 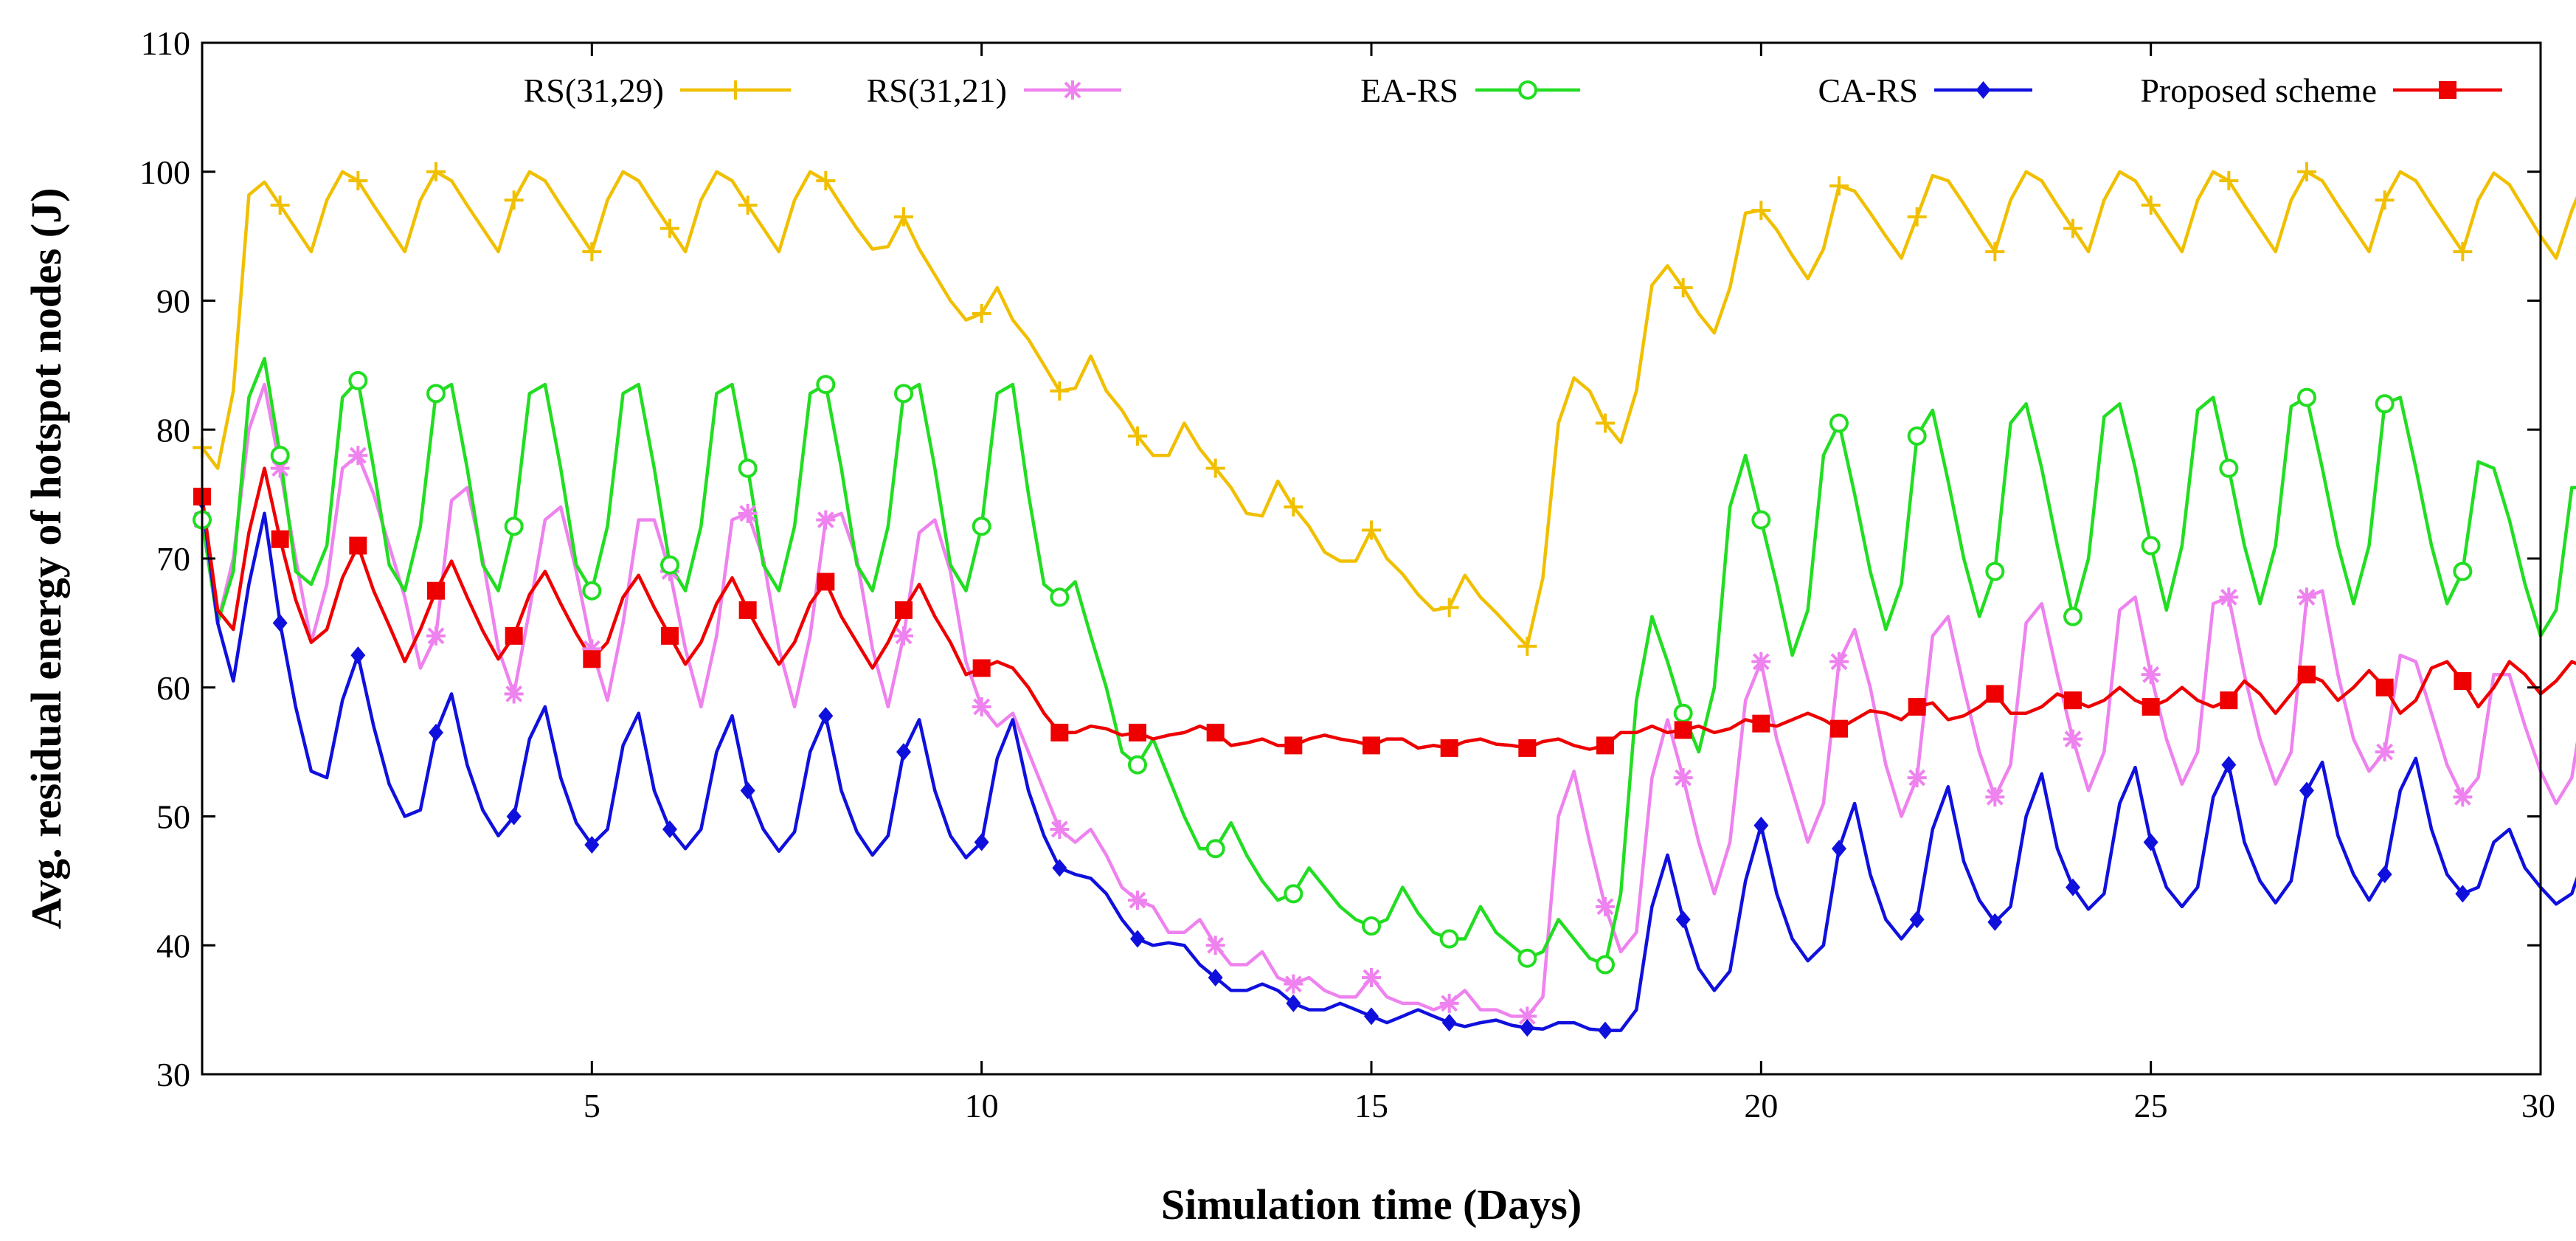 I want to click on y-tick-label: 110, so click(x=166, y=43).